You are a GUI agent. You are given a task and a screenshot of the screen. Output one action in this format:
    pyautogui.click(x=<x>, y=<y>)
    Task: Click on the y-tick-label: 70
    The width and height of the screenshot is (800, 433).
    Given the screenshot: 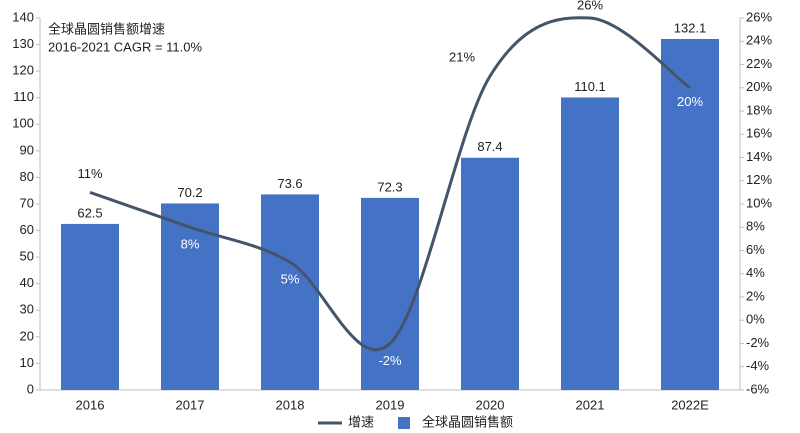 What is the action you would take?
    pyautogui.click(x=27, y=202)
    